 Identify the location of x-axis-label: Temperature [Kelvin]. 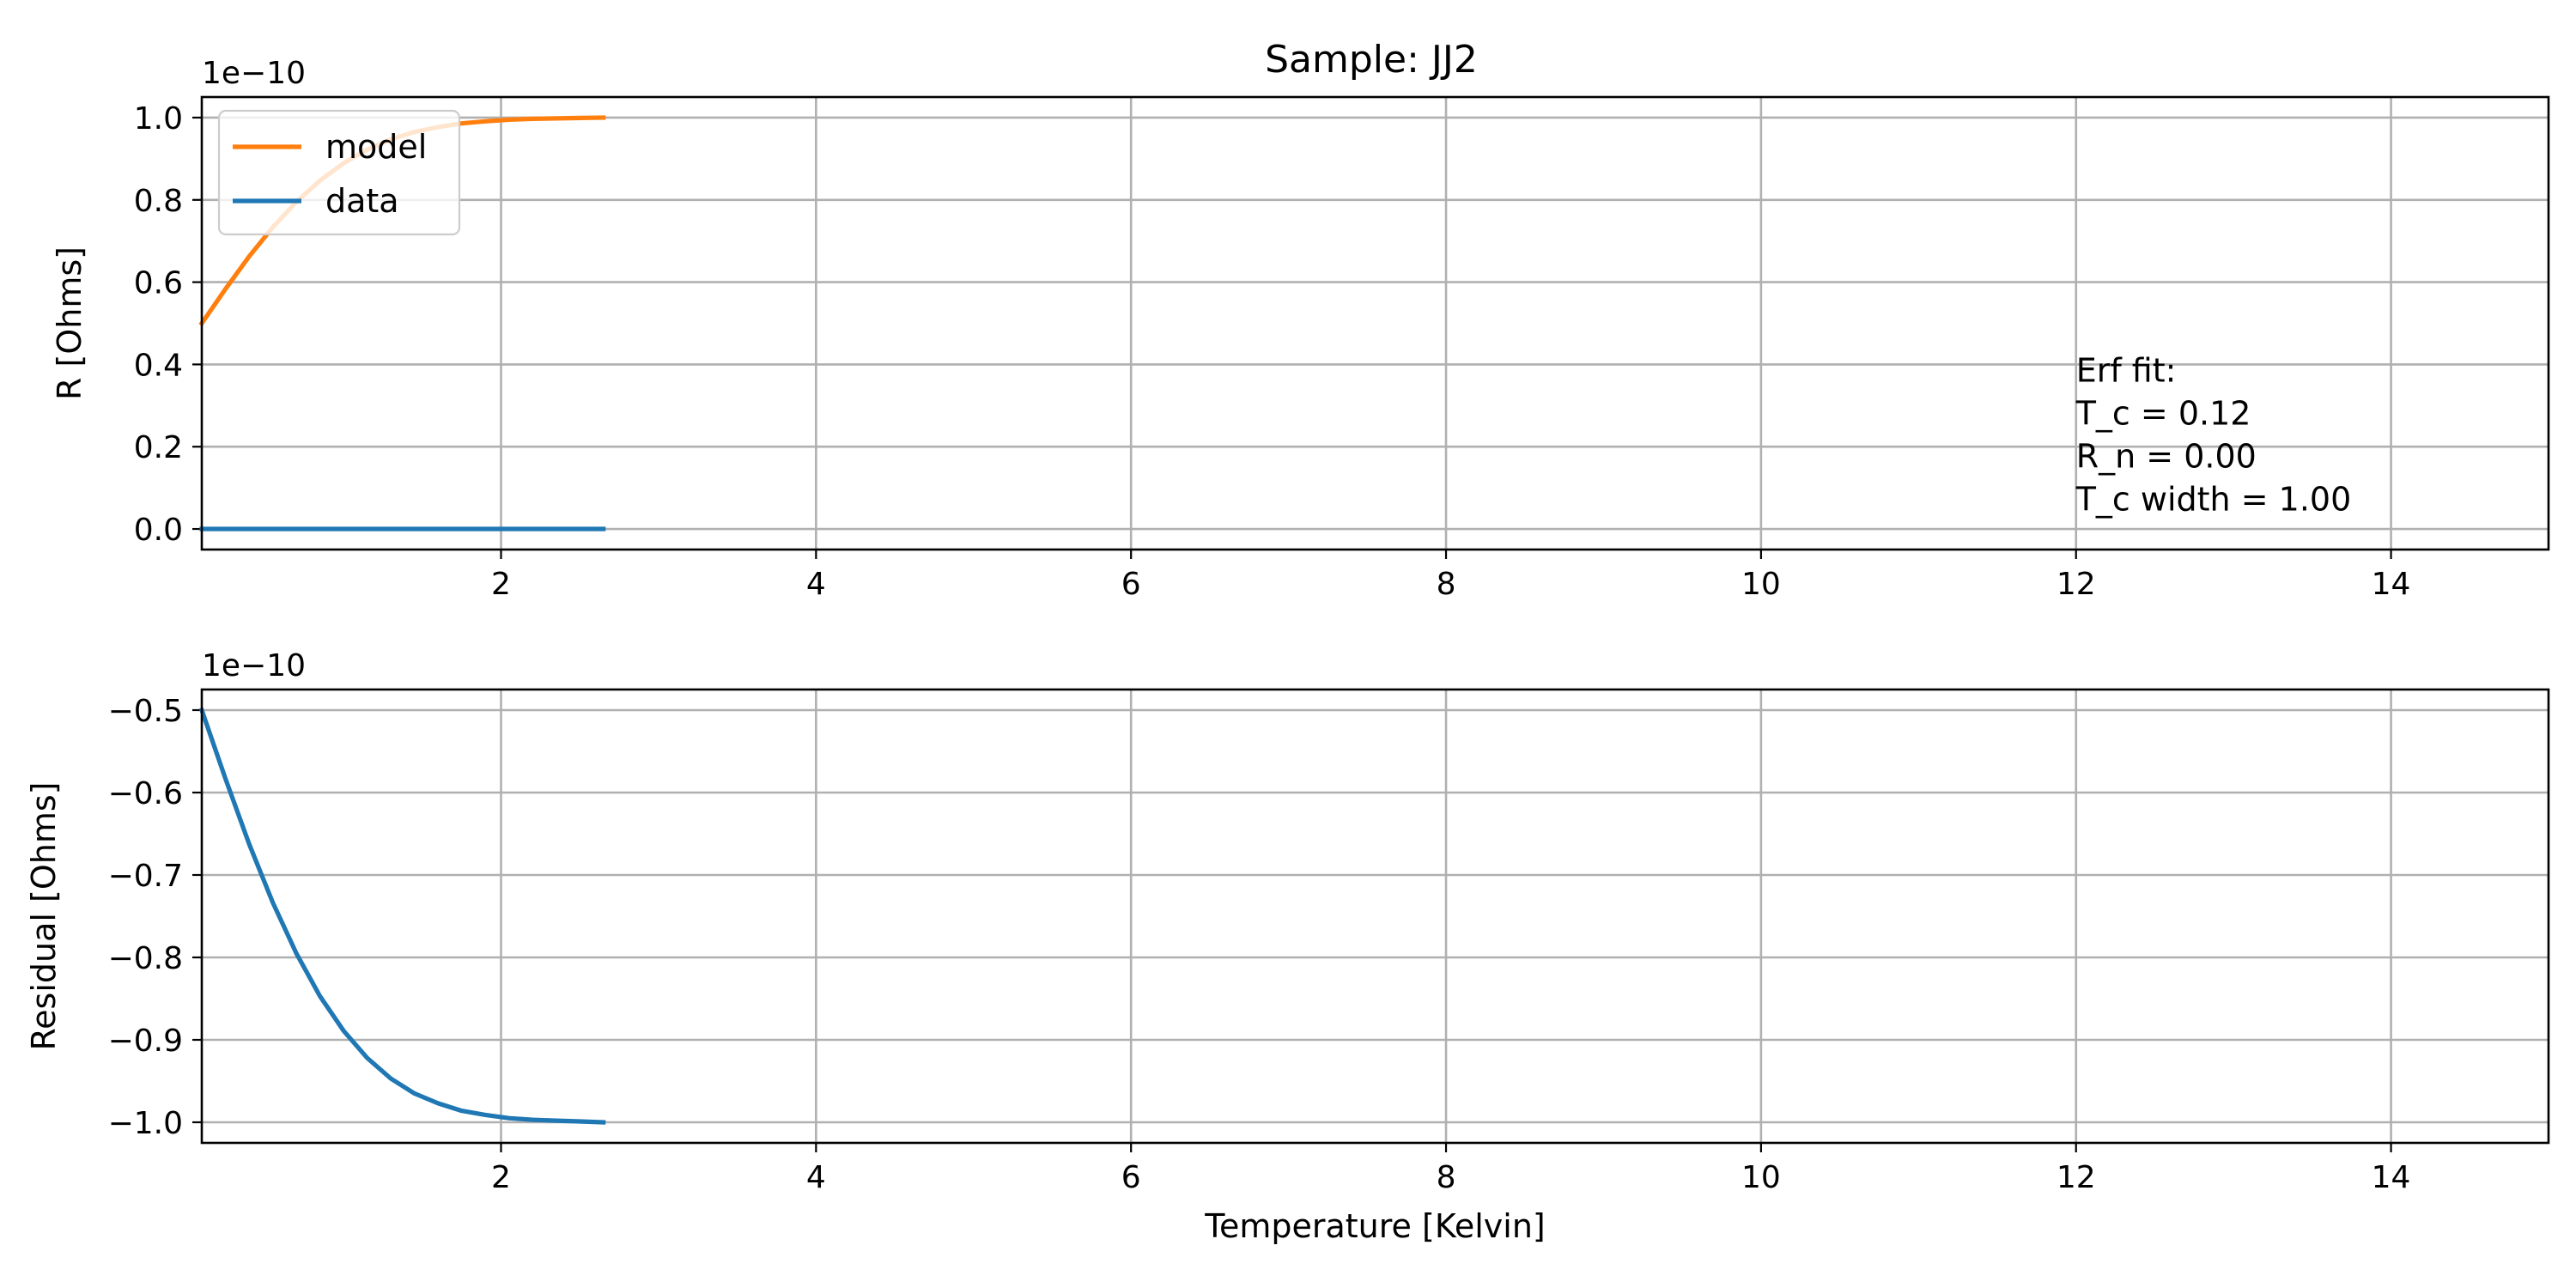
(1375, 1226).